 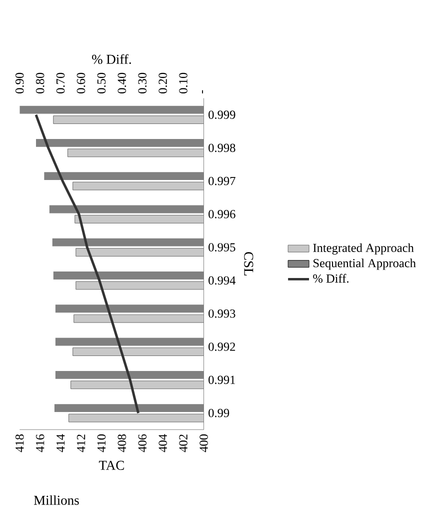 I want to click on x2-tick-label: 0.90, so click(x=20, y=83).